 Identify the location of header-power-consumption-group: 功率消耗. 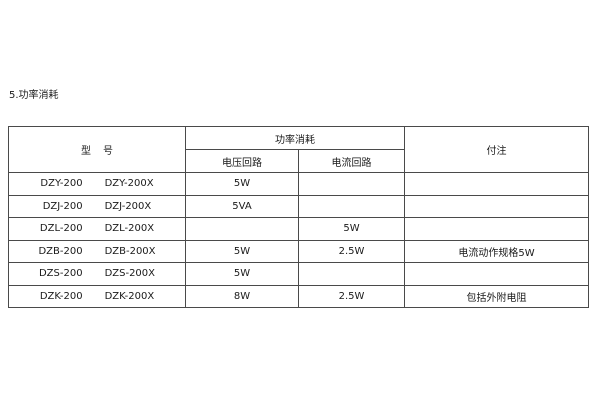
(295, 138).